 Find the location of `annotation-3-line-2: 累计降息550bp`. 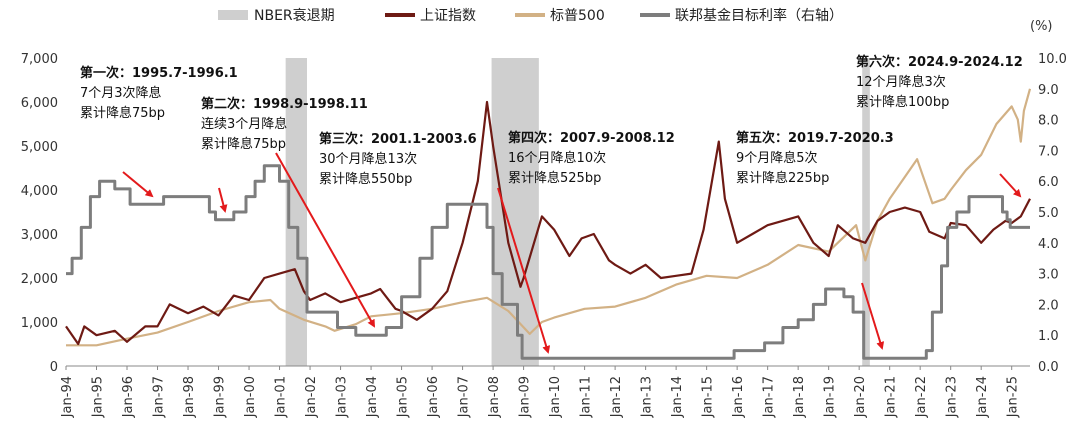

annotation-3-line-2: 累计降息550bp is located at coordinates (365, 179).